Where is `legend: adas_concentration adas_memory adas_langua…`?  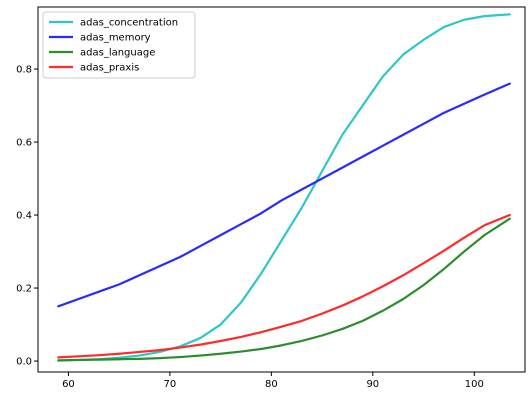 legend: adas_concentration adas_memory adas_langua… is located at coordinates (119, 45).